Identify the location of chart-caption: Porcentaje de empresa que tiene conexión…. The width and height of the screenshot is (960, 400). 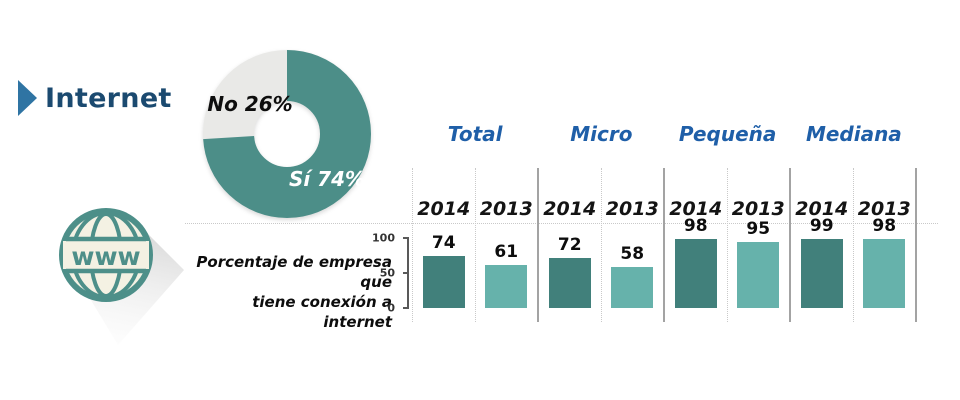
(294, 292).